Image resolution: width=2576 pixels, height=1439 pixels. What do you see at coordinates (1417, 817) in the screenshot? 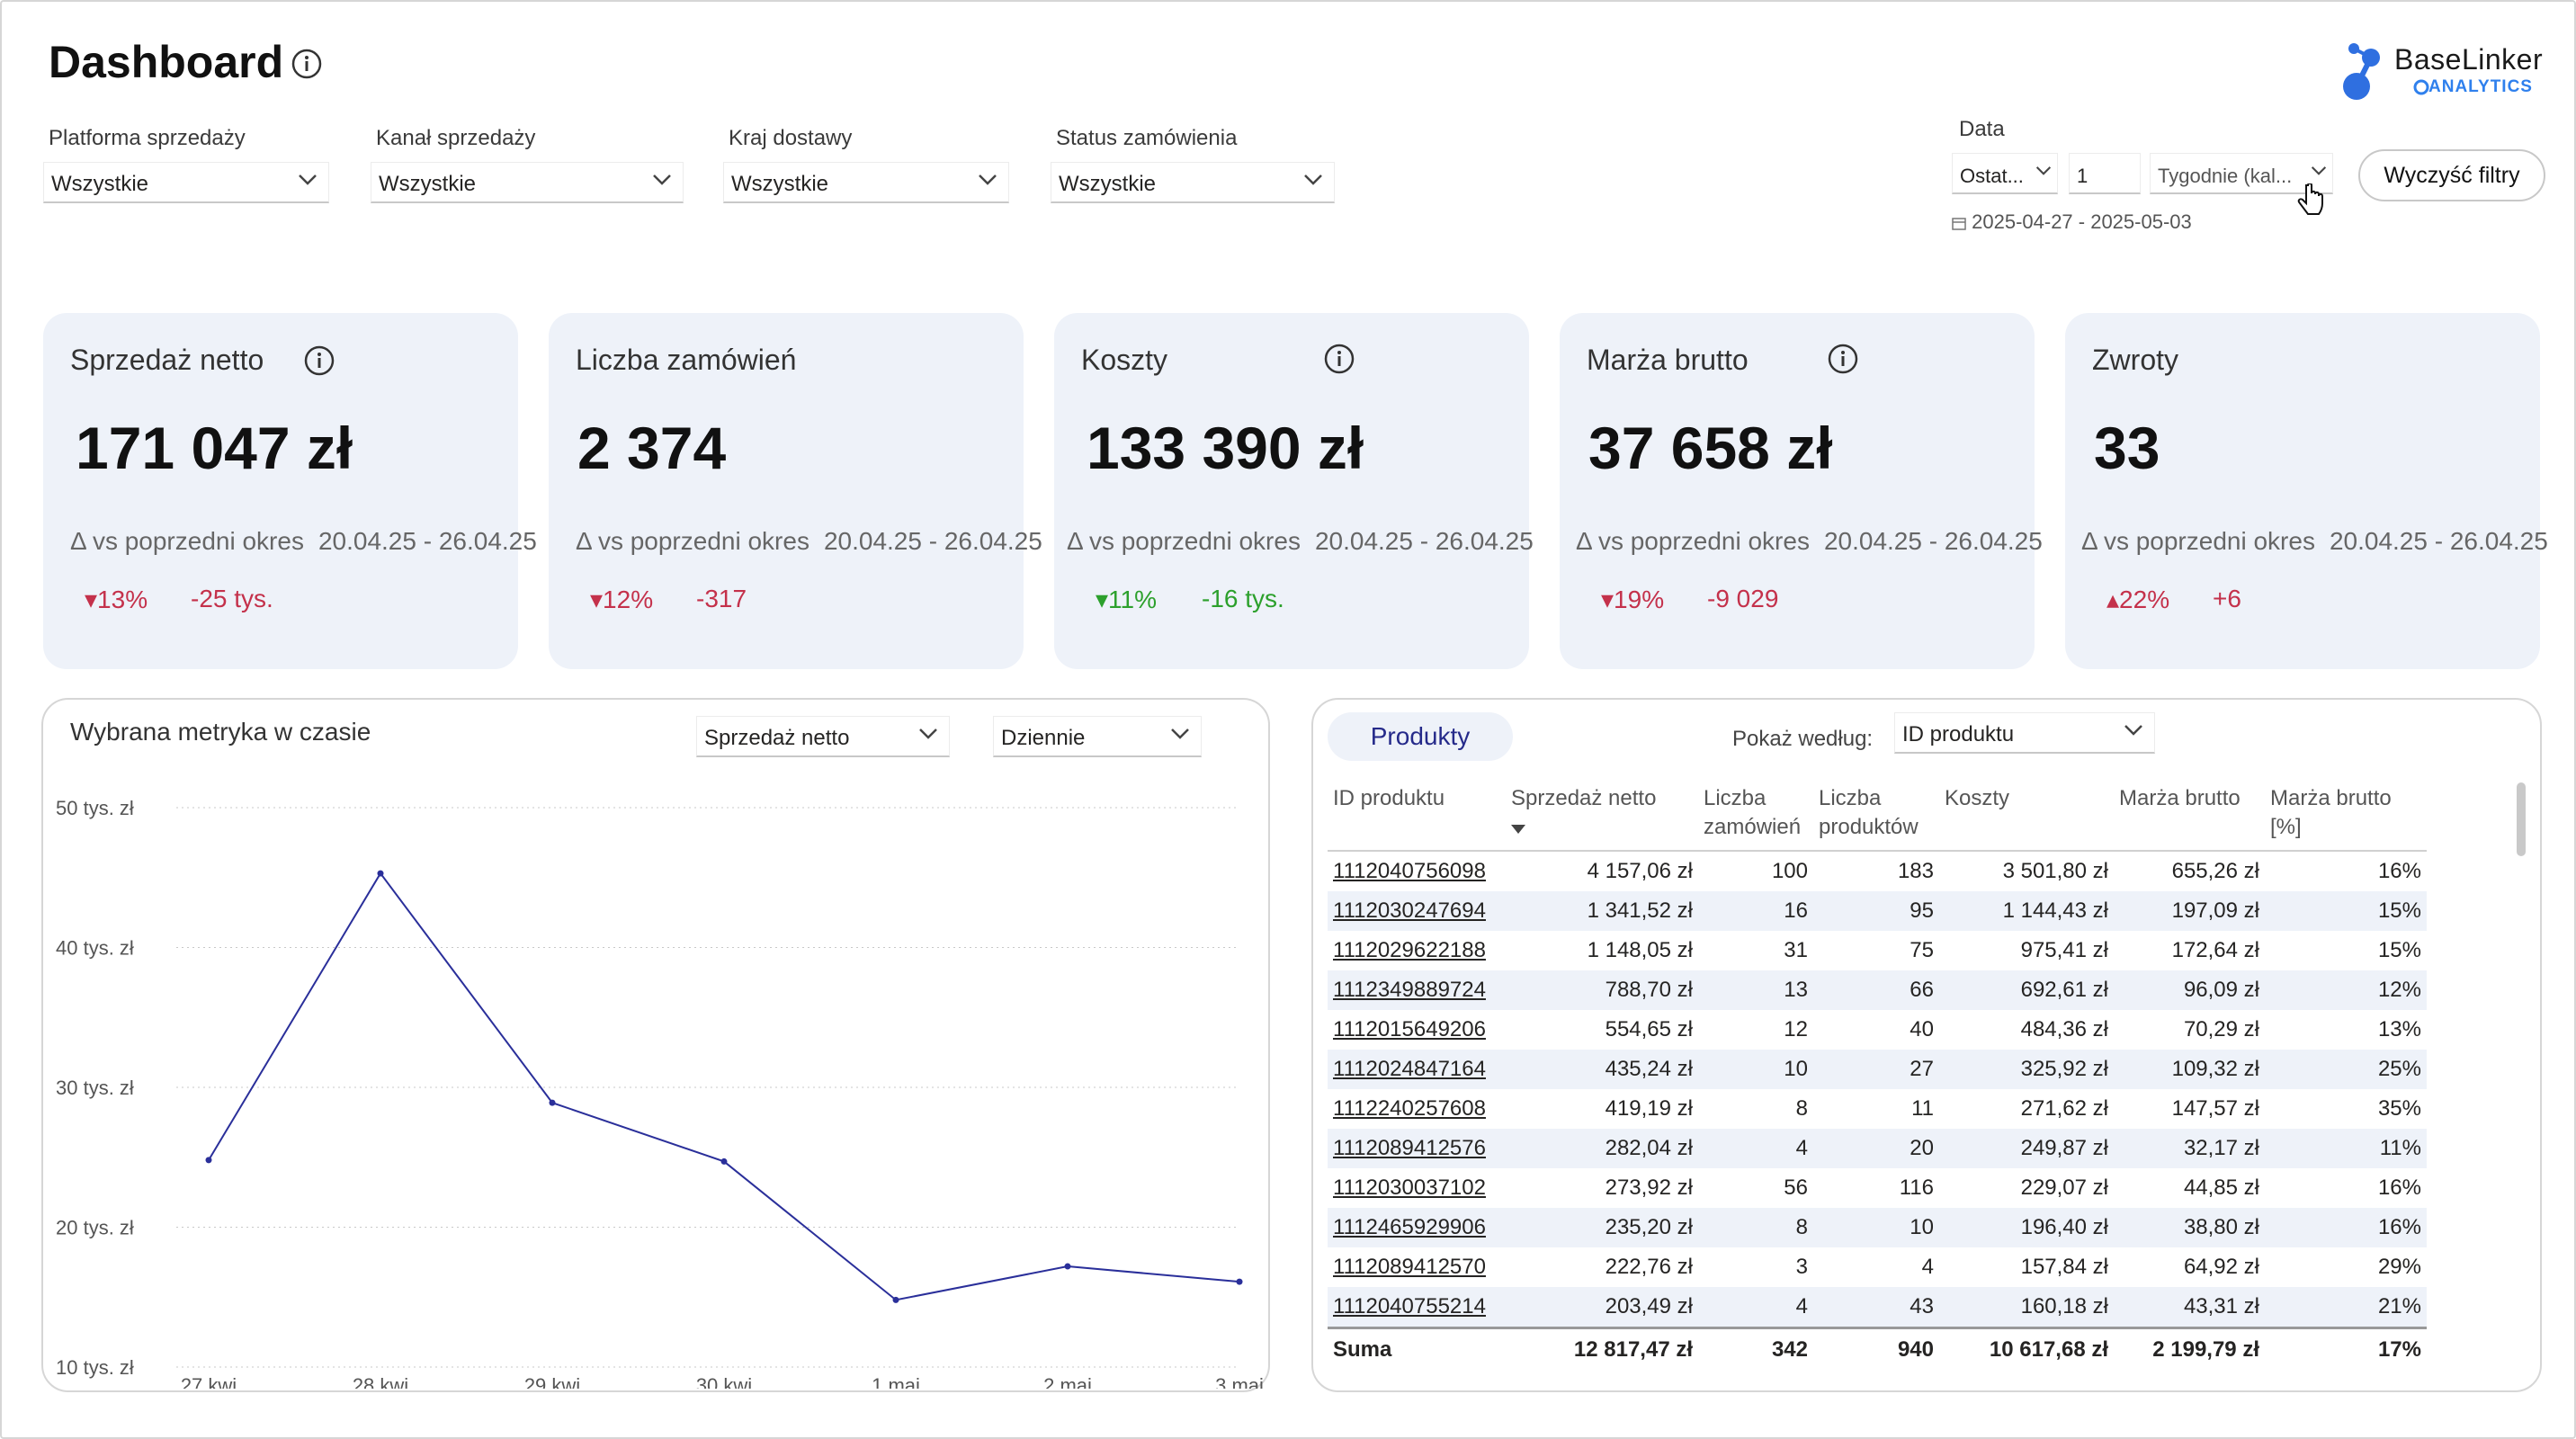
I see `column-header: ID produktu` at bounding box center [1417, 817].